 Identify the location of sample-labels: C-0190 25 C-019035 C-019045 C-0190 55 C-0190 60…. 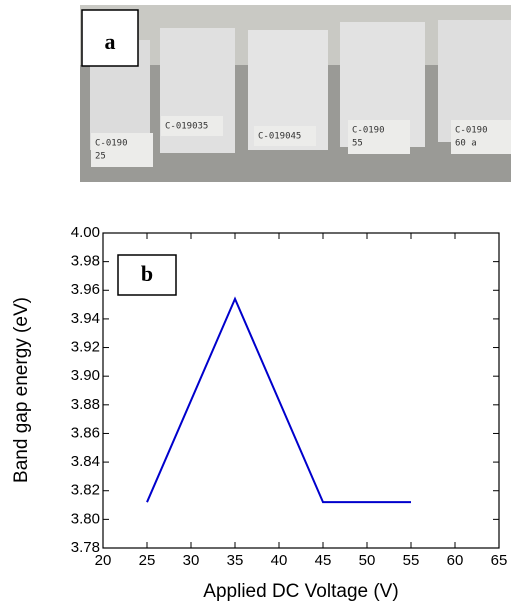
(301, 141).